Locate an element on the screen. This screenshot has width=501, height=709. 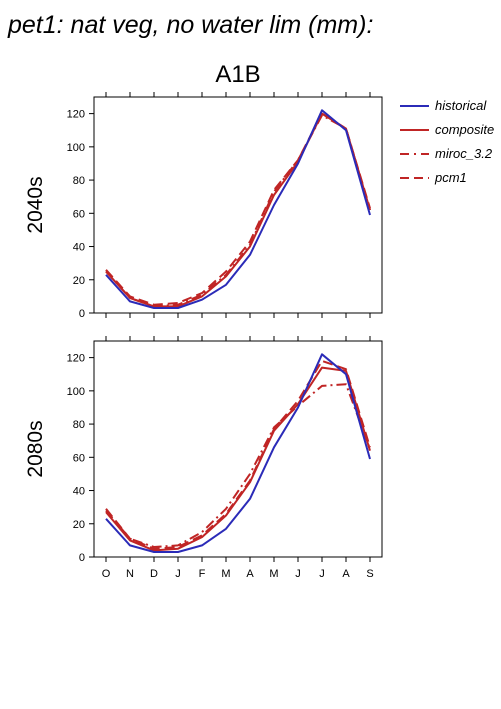
legend-label: historical is located at coordinates (461, 105).